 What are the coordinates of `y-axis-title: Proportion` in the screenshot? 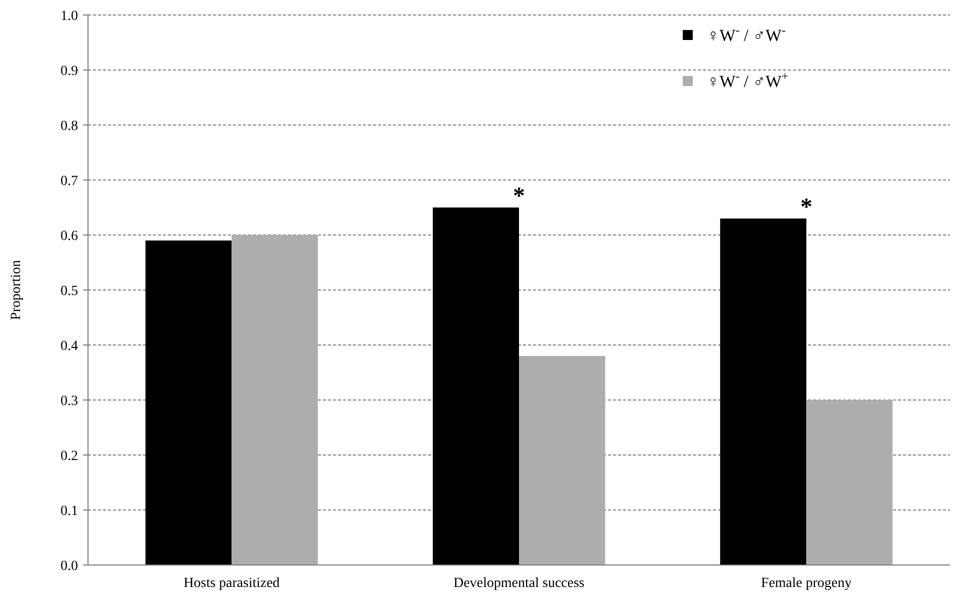 It's located at (16, 290).